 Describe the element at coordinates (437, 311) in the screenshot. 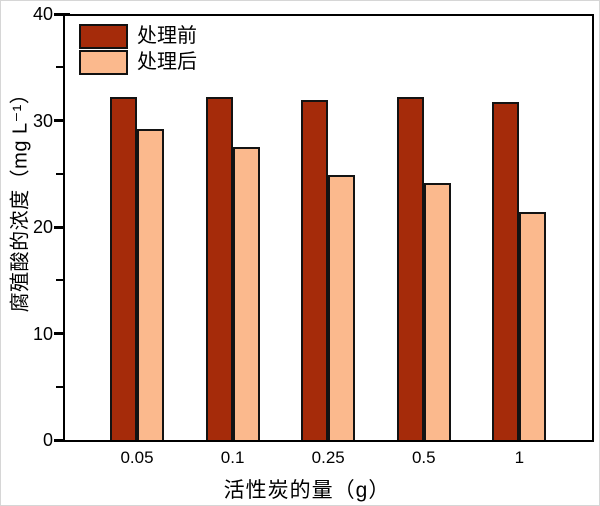

I see `bar-series1-cat3` at that location.